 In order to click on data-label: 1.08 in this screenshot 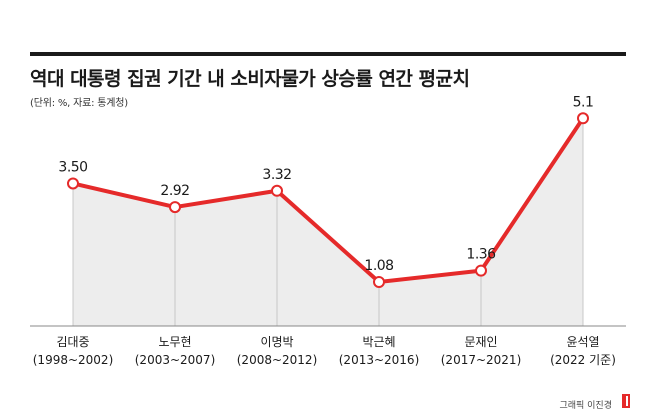, I will do `click(378, 266)`.